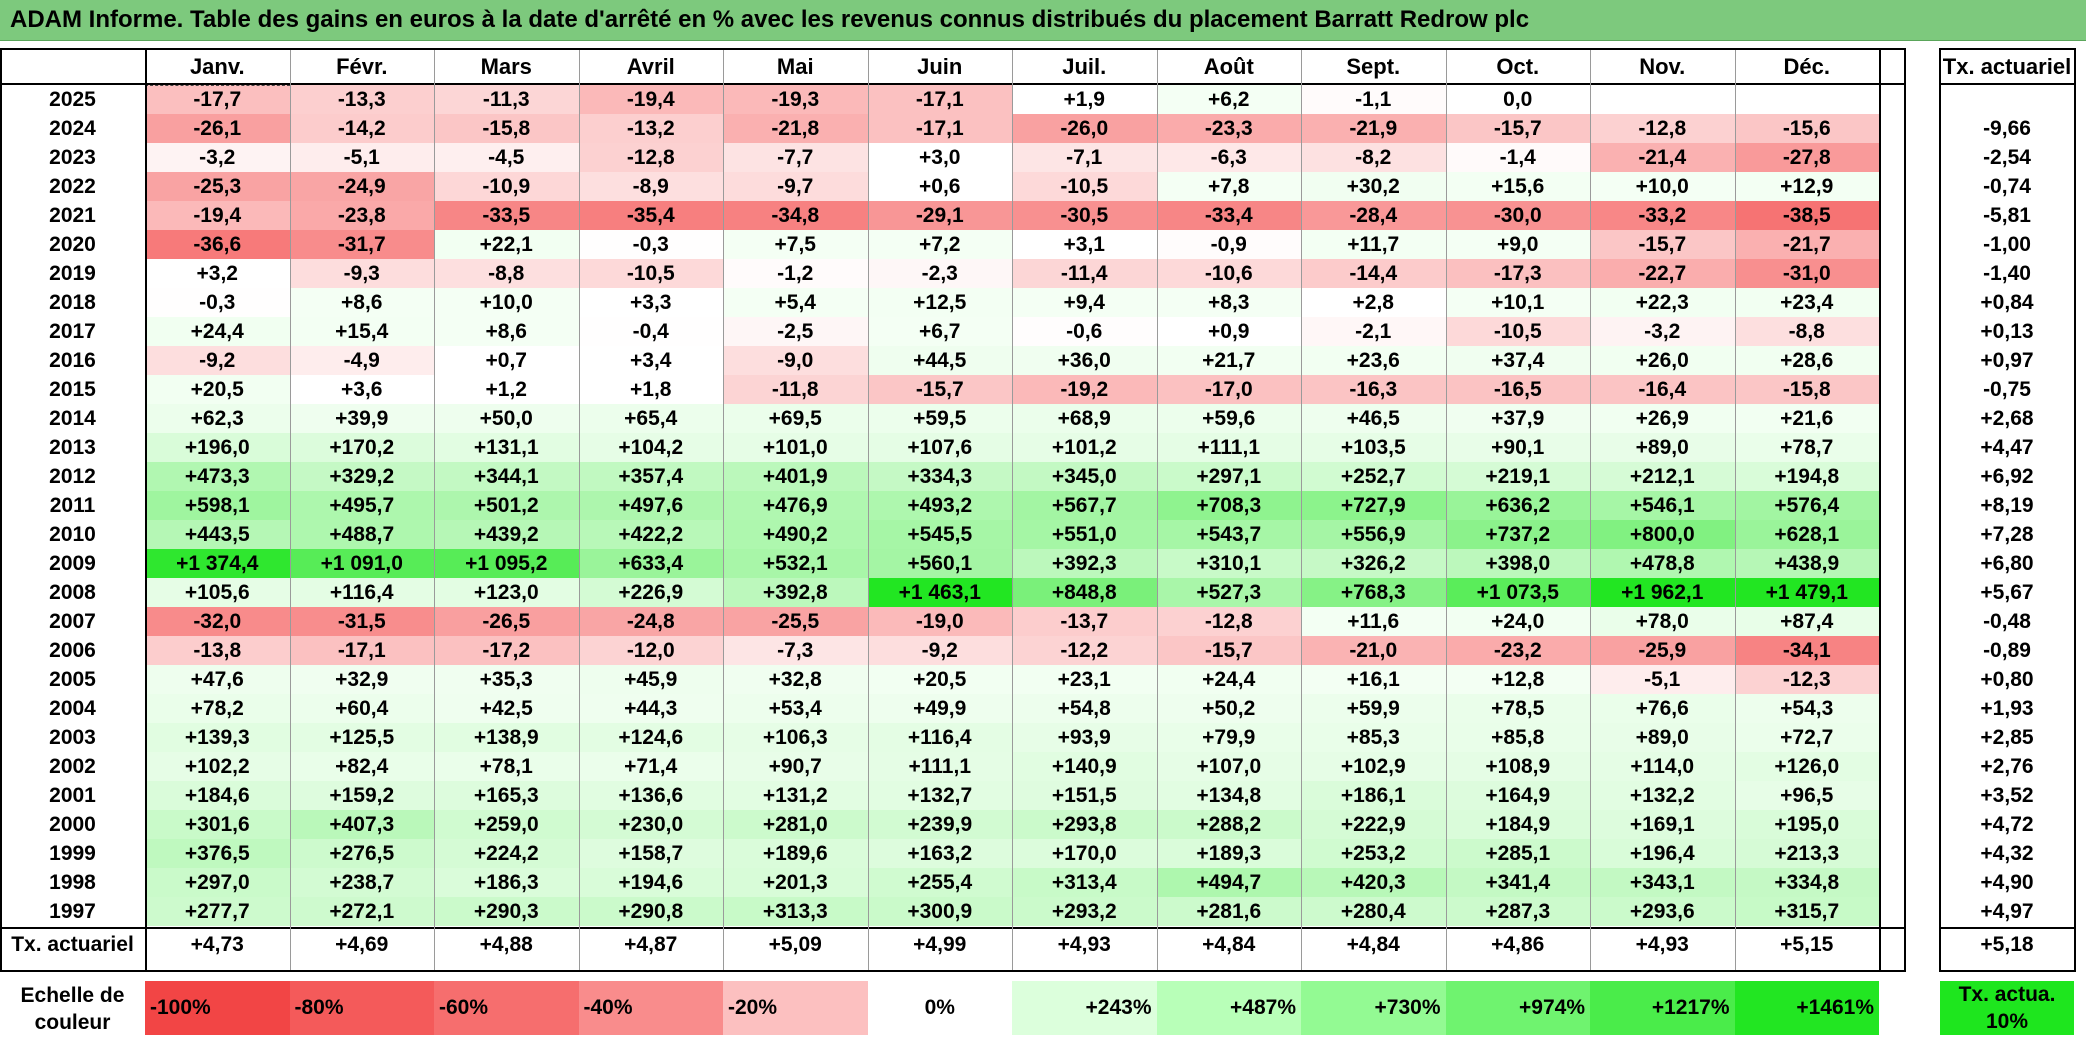 This screenshot has width=2086, height=1037. What do you see at coordinates (362, 66) in the screenshot?
I see `month-header: Févr.` at bounding box center [362, 66].